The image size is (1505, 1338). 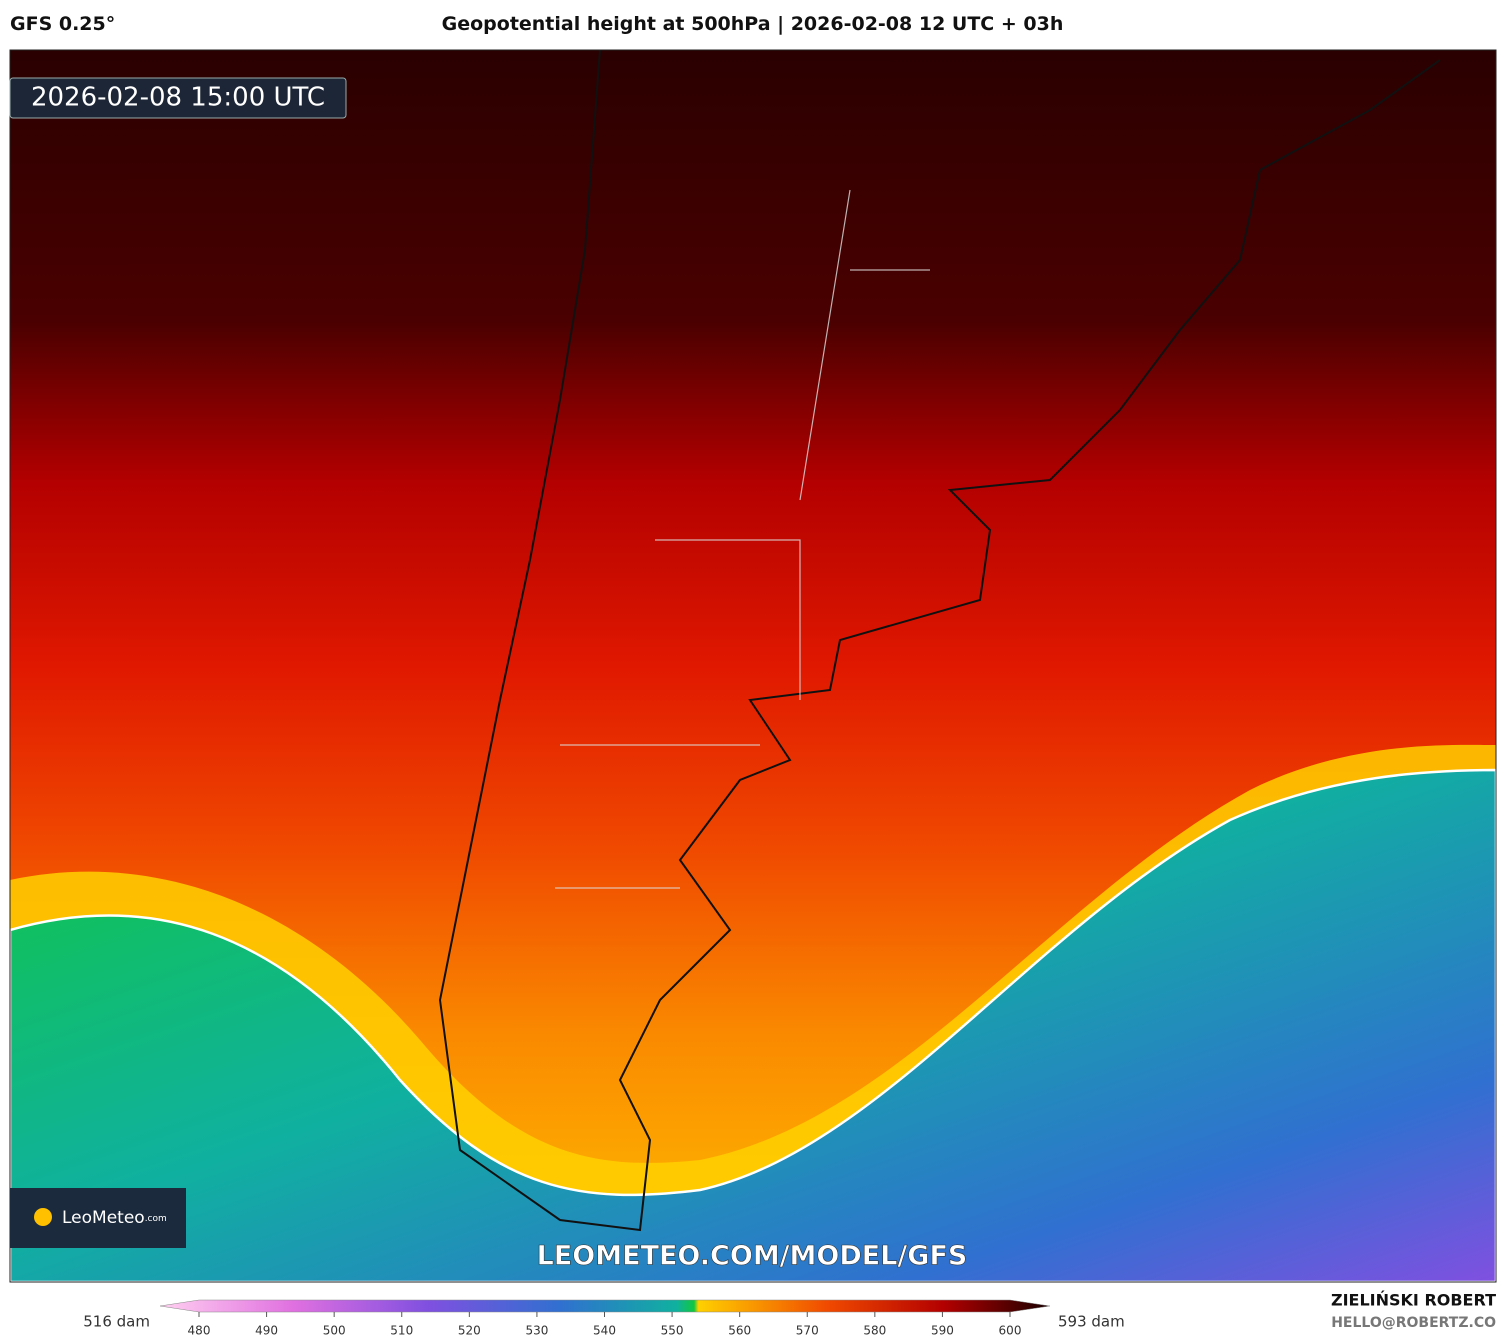 What do you see at coordinates (942, 1331) in the screenshot?
I see `colorbar-tick-label: 590` at bounding box center [942, 1331].